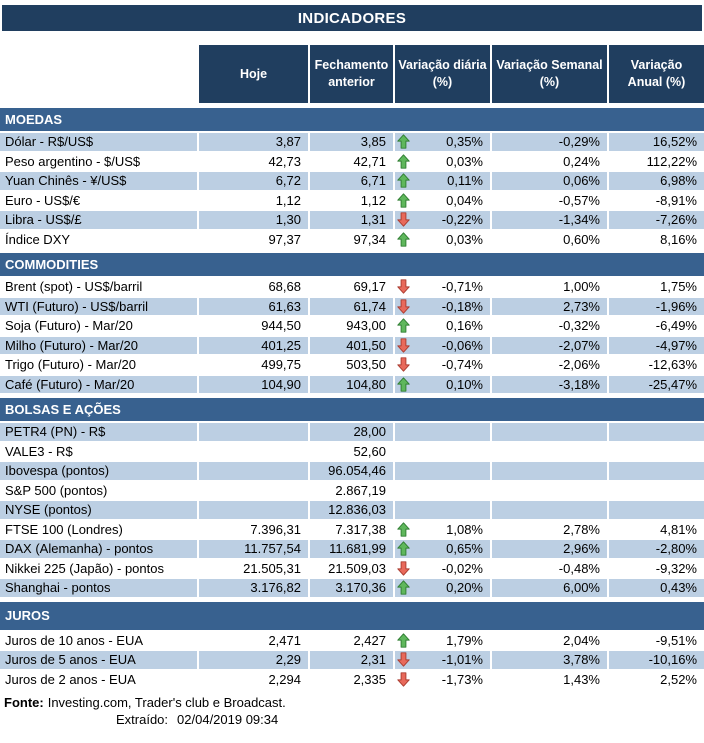 The image size is (704, 743). I want to click on variacao-anual-cell: -9,32%, so click(655, 568).